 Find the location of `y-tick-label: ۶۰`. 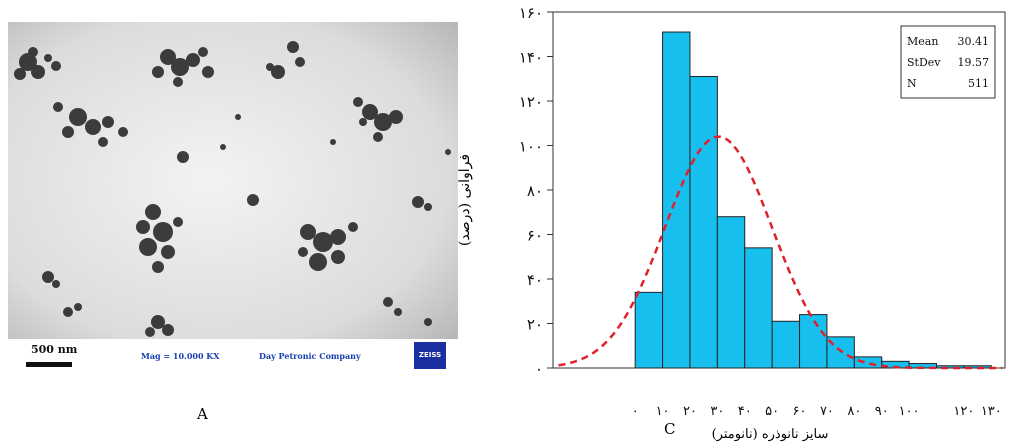

y-tick-label: ۶۰ is located at coordinates (535, 236).